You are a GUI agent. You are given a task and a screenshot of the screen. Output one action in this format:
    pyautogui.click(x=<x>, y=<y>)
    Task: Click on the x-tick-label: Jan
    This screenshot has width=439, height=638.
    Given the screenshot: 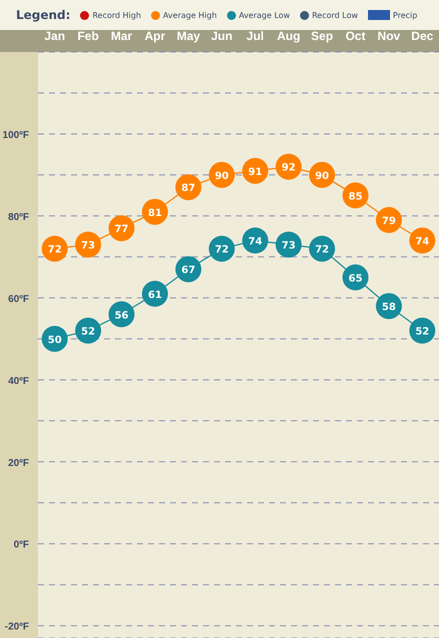 What is the action you would take?
    pyautogui.click(x=55, y=36)
    